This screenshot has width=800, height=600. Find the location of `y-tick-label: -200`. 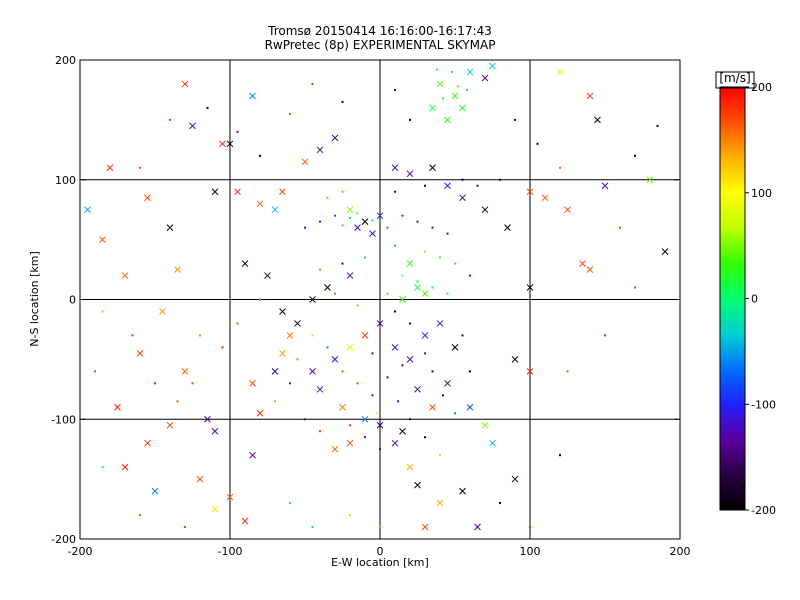

y-tick-label: -200 is located at coordinates (63, 539).